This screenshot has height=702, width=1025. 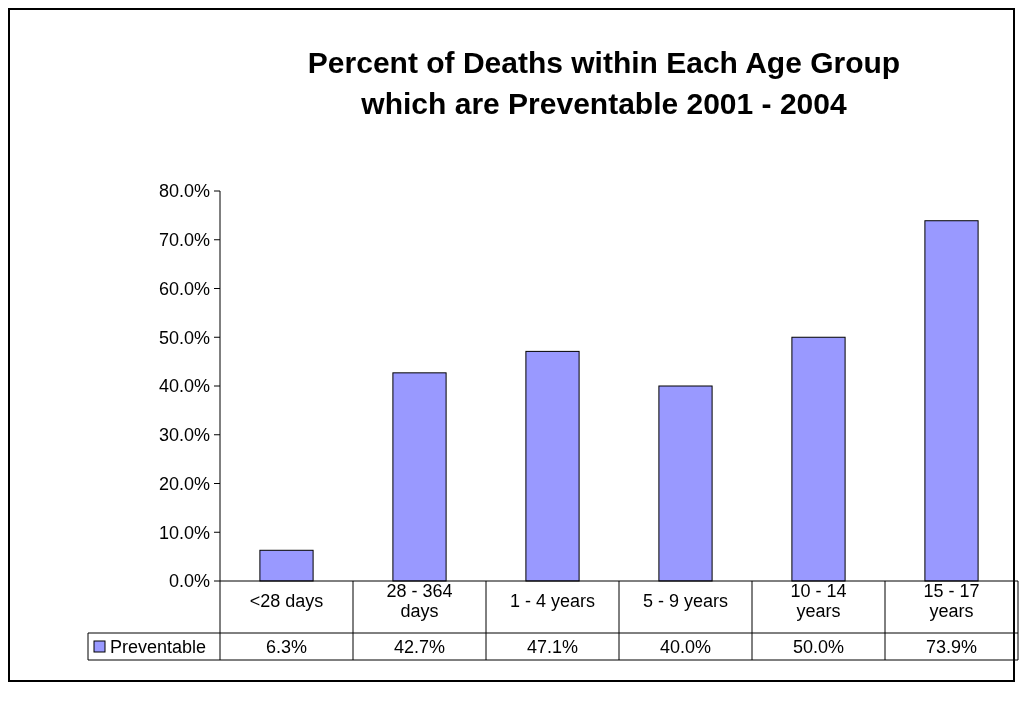 I want to click on x-tick-label: <28 days, so click(x=286, y=601).